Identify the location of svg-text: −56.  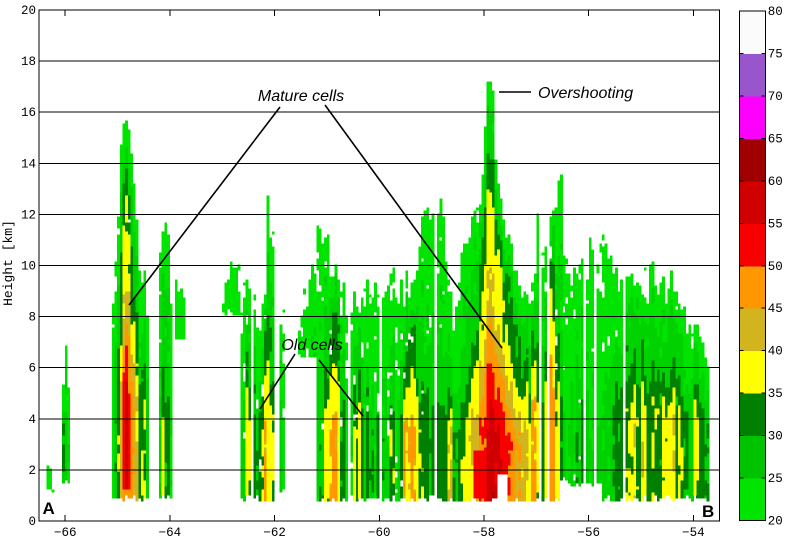
(588, 533).